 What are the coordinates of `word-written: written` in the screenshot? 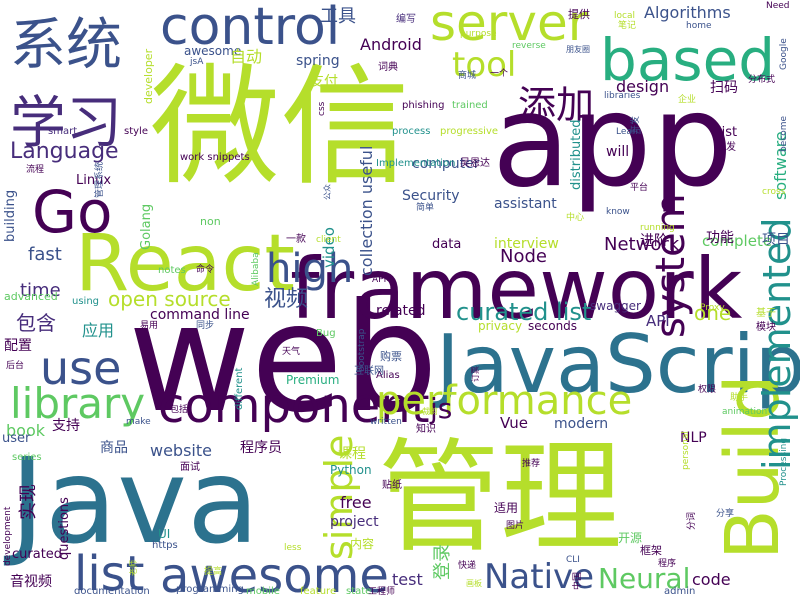 It's located at (386, 422).